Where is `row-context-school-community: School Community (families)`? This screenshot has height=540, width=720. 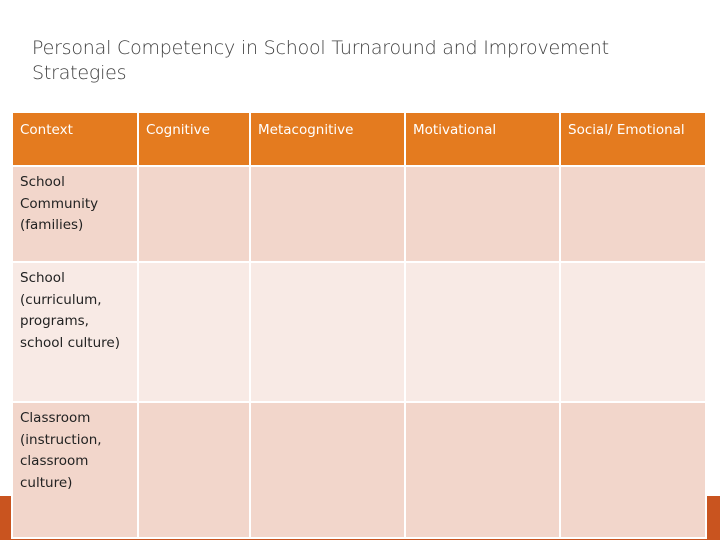 row-context-school-community: School Community (families) is located at coordinates (75, 214).